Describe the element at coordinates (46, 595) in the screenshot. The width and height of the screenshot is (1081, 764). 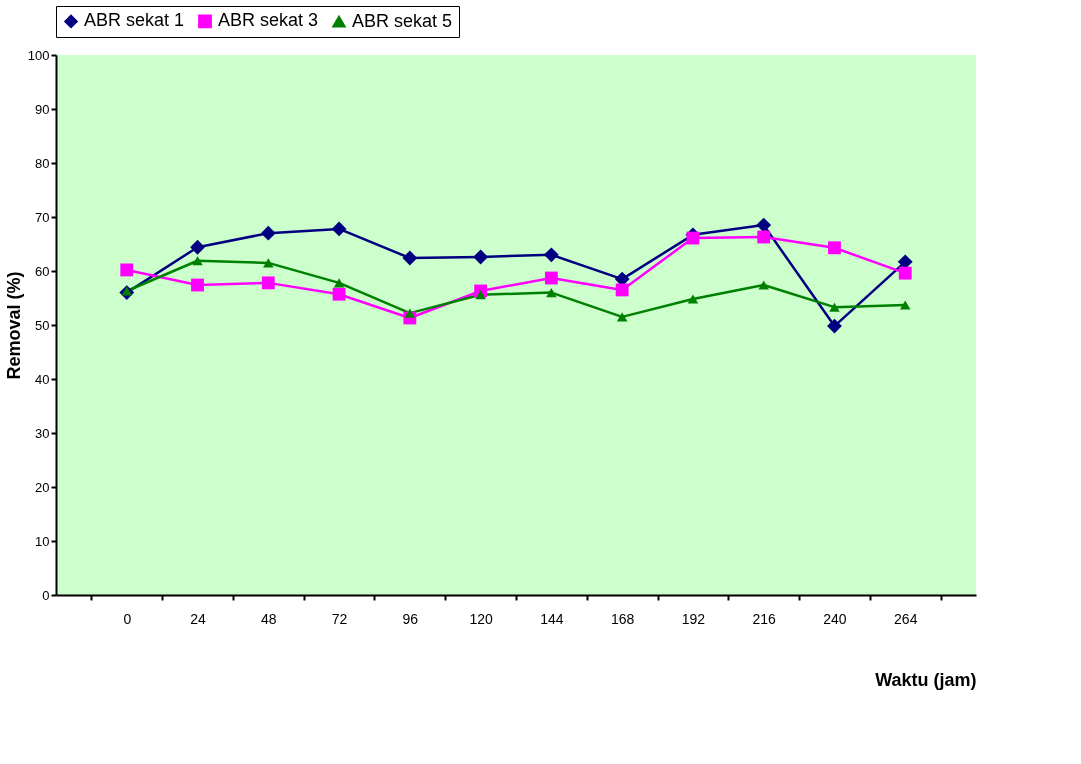
I see `y-tick-label: 0` at that location.